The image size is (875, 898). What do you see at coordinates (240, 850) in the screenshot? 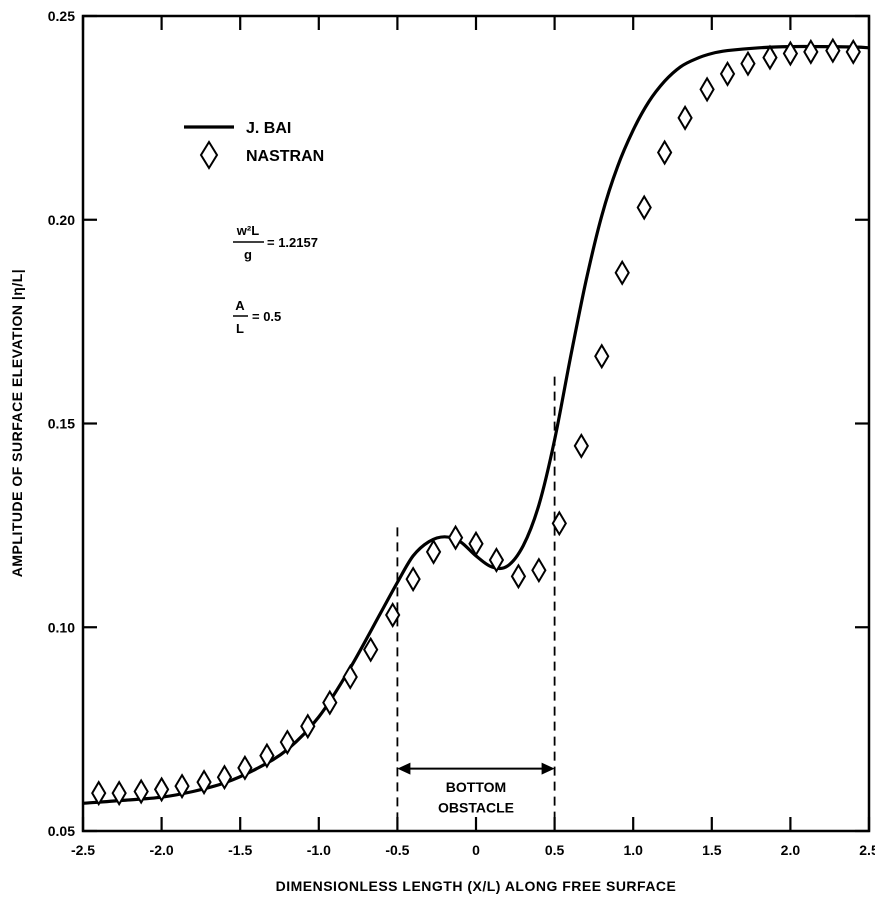
I see `x-tick-label: -1.5` at bounding box center [240, 850].